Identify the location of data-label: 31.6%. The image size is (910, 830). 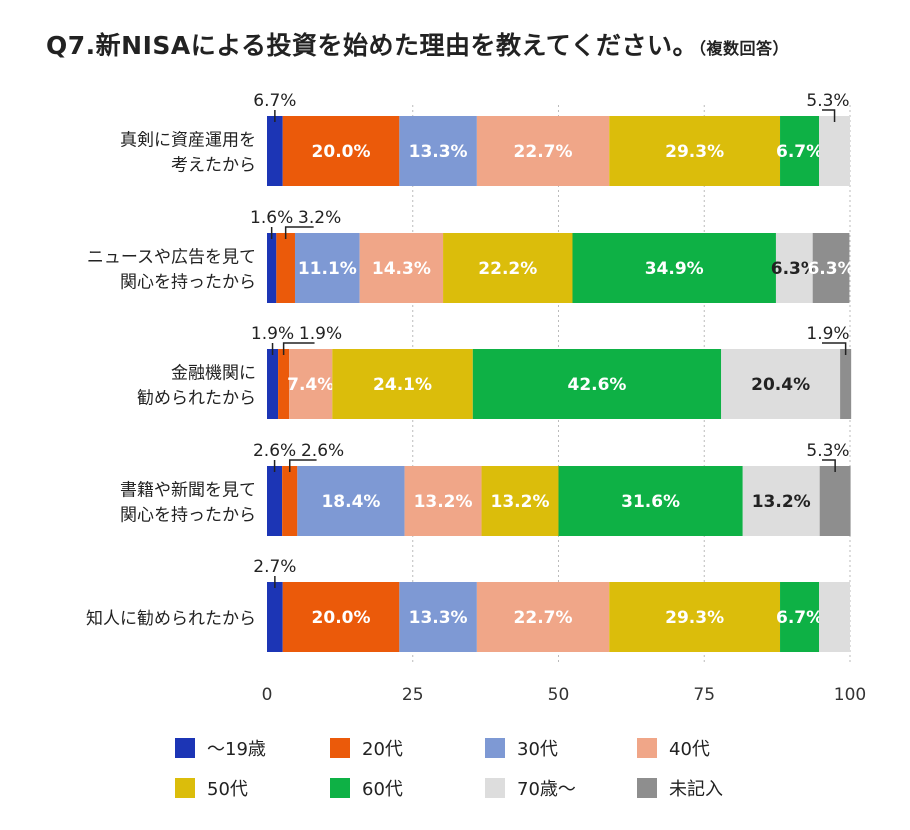
(650, 502).